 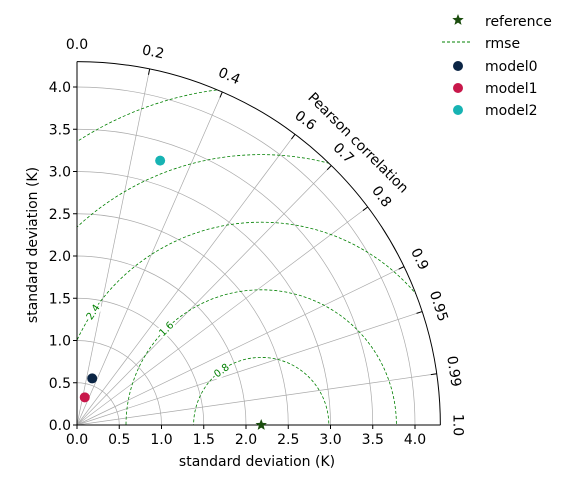 I want to click on x-tick-label-6: 3.0, so click(x=330, y=440).